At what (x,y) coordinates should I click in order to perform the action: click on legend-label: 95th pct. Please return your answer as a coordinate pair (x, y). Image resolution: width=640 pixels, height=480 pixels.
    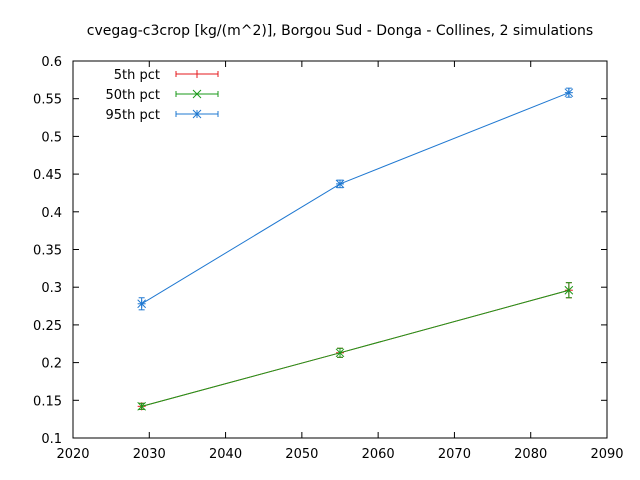
    Looking at the image, I should click on (132, 115).